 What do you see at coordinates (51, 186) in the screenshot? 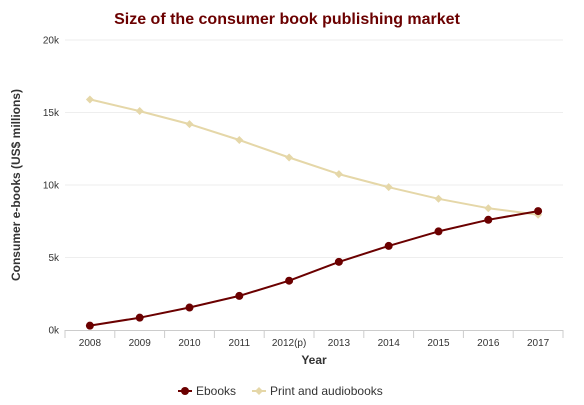
I see `y-tick-label: 10k` at bounding box center [51, 186].